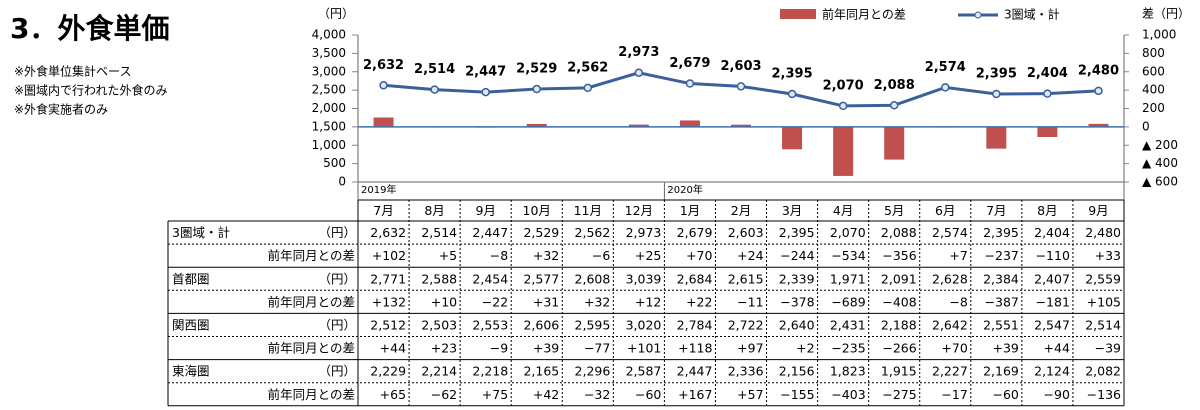 This screenshot has height=410, width=1200. Describe the element at coordinates (597, 348) in the screenshot. I see `table-cell: −77` at that location.